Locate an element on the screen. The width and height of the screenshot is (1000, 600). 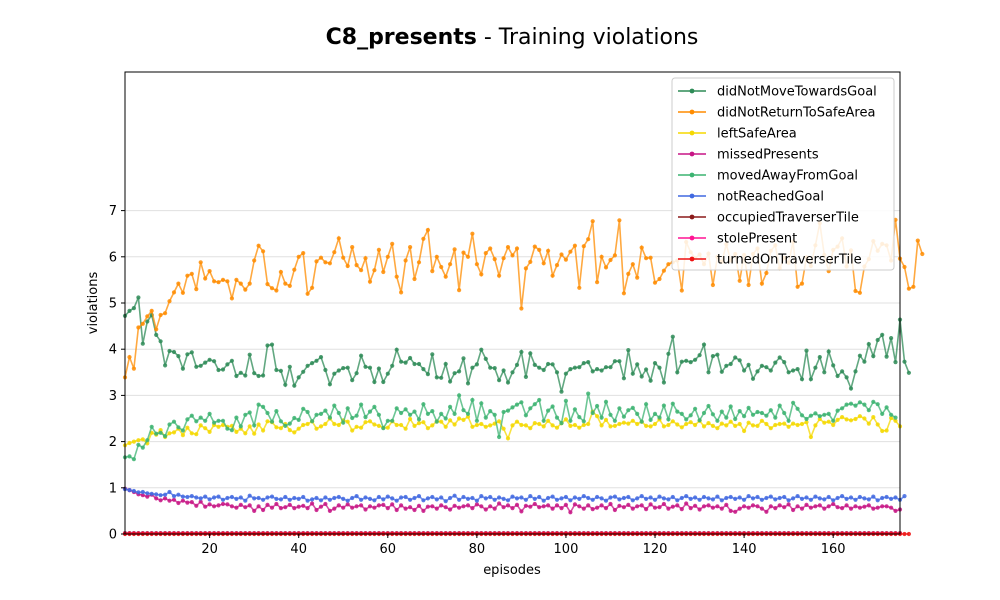
x-axis-label: episodes is located at coordinates (512, 570).